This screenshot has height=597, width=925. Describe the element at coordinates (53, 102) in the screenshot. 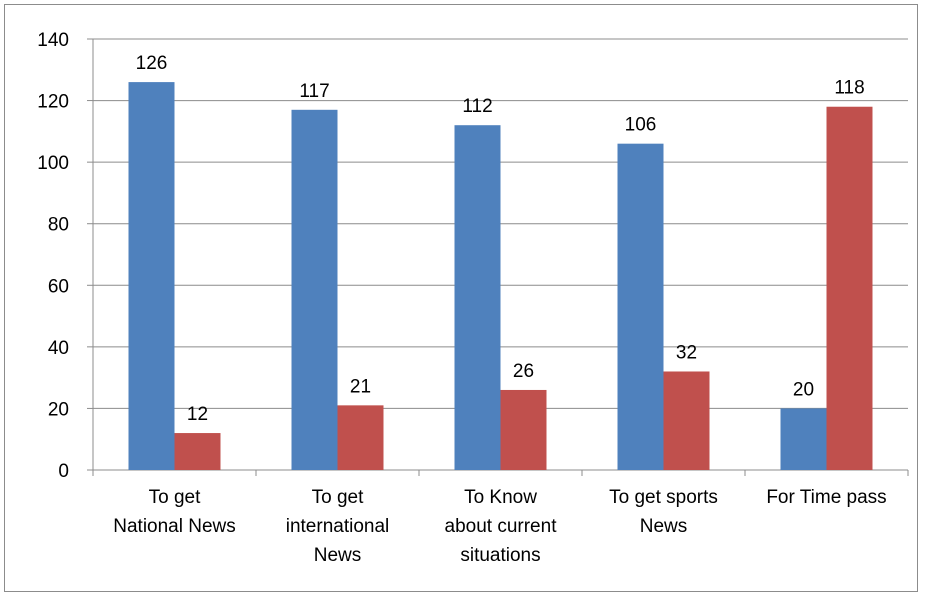

I see `y-tick-label: 120` at that location.